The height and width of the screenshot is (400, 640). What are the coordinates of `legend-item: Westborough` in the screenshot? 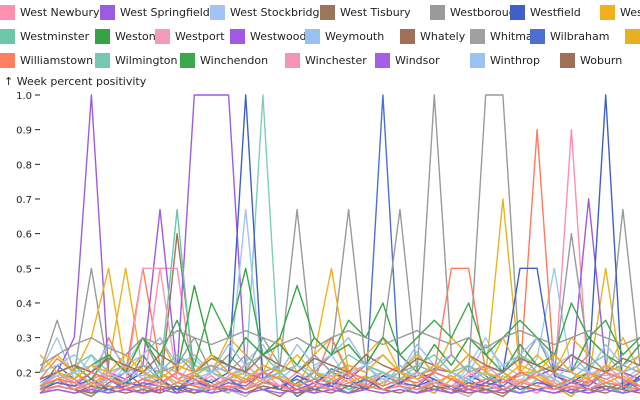 It's located at (476, 12).